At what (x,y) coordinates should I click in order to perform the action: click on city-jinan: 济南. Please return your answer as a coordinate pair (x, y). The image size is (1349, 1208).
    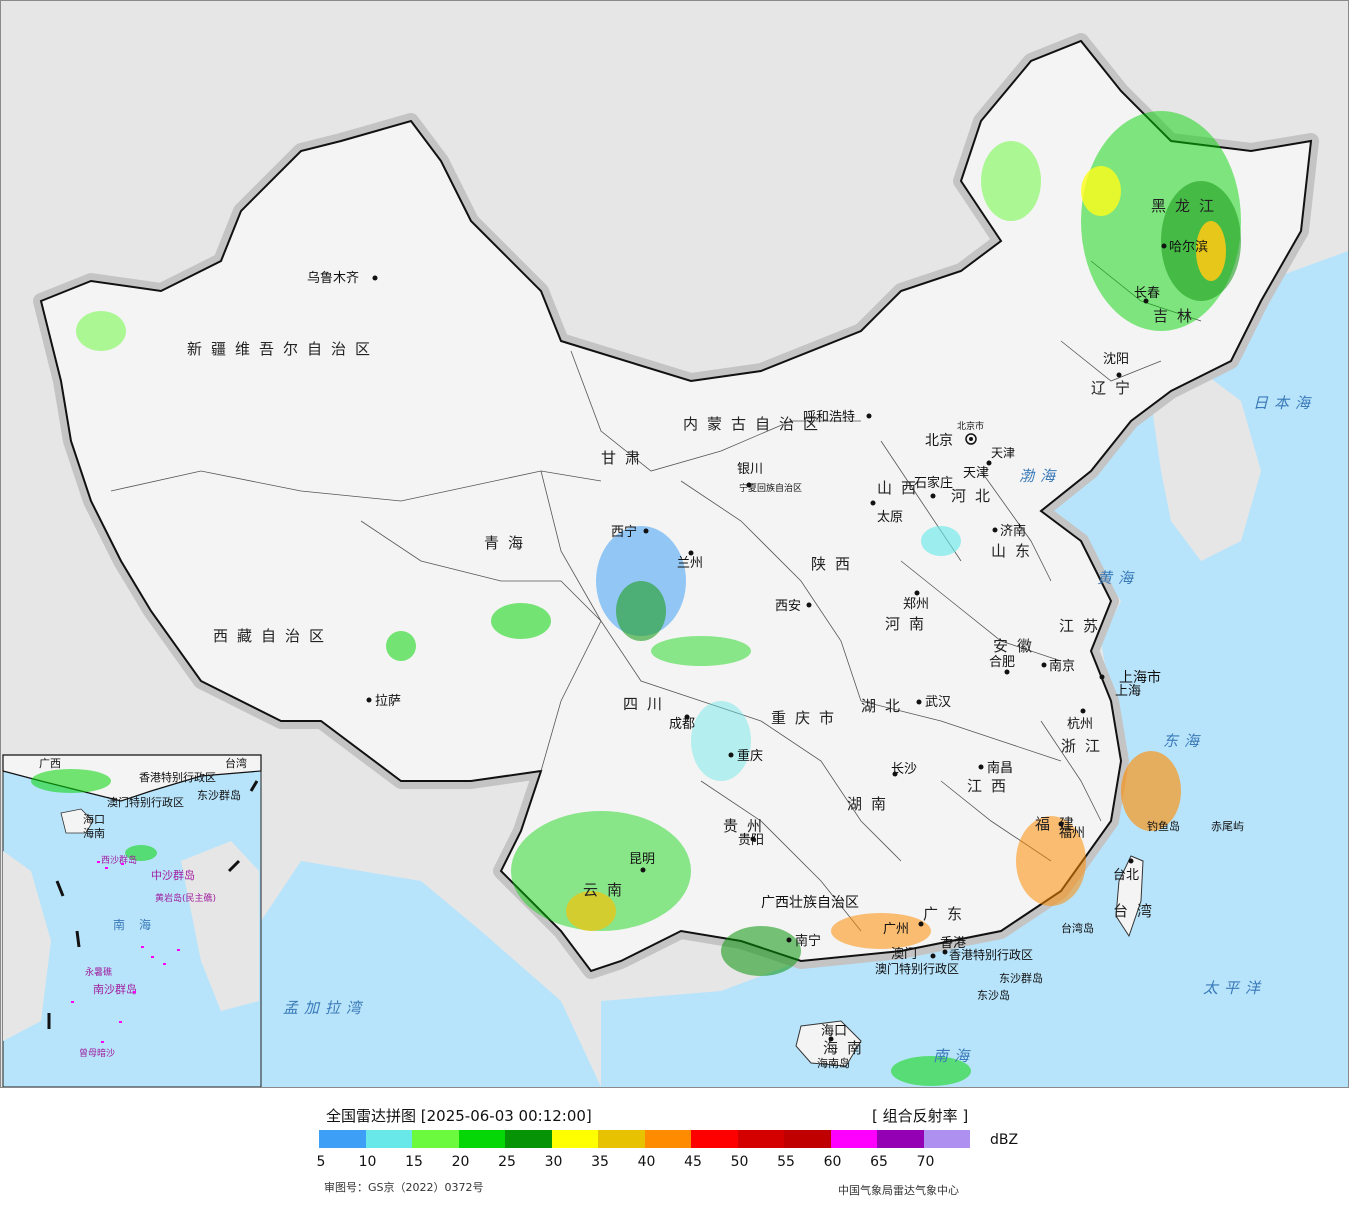
    Looking at the image, I should click on (1013, 531).